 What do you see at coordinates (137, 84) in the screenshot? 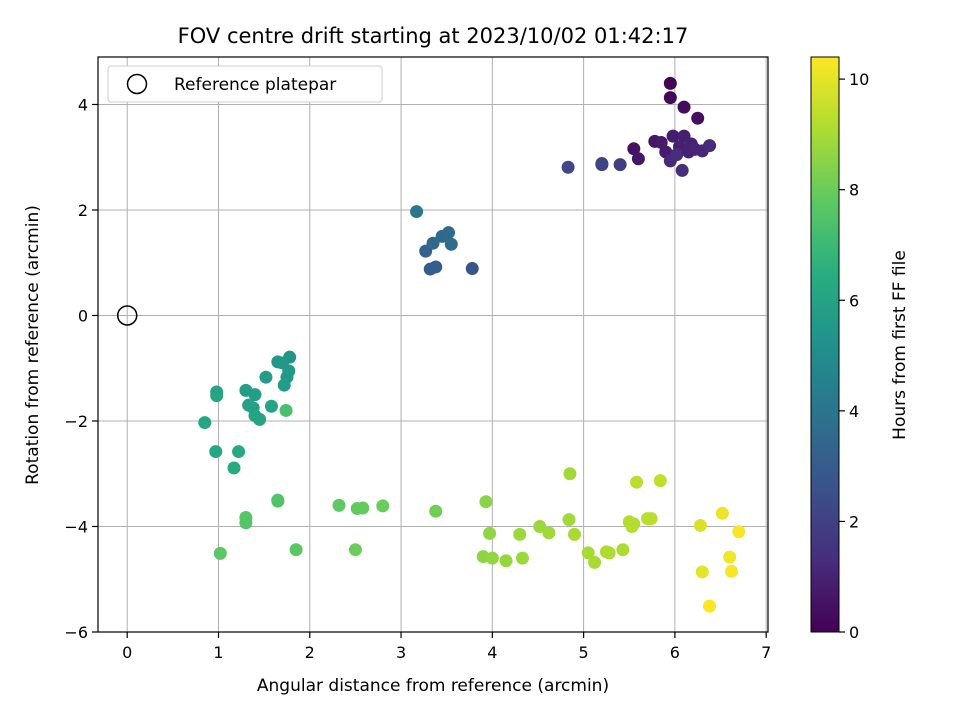
I see `legend-reference-marker` at bounding box center [137, 84].